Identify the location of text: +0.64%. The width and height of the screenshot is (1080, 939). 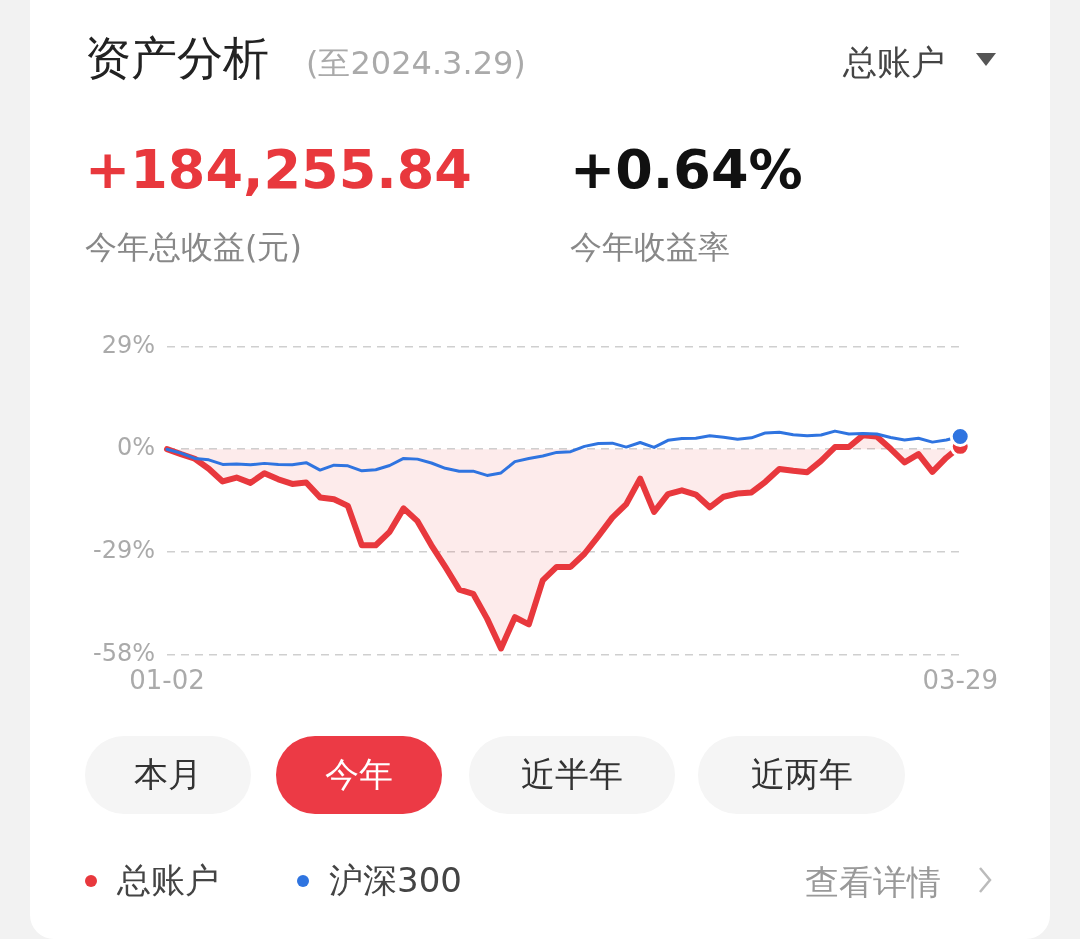
(686, 169).